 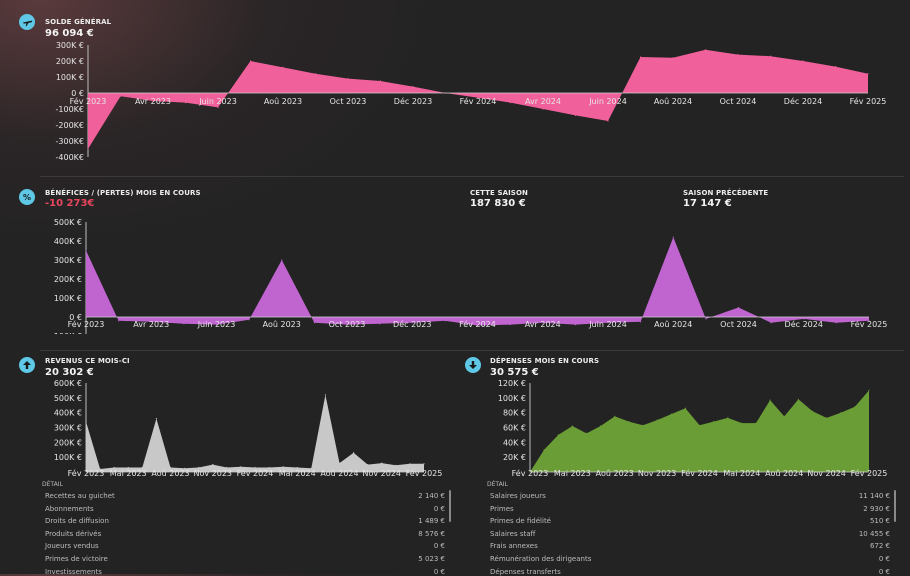 I want to click on detail-label: Investissements, so click(x=73, y=571).